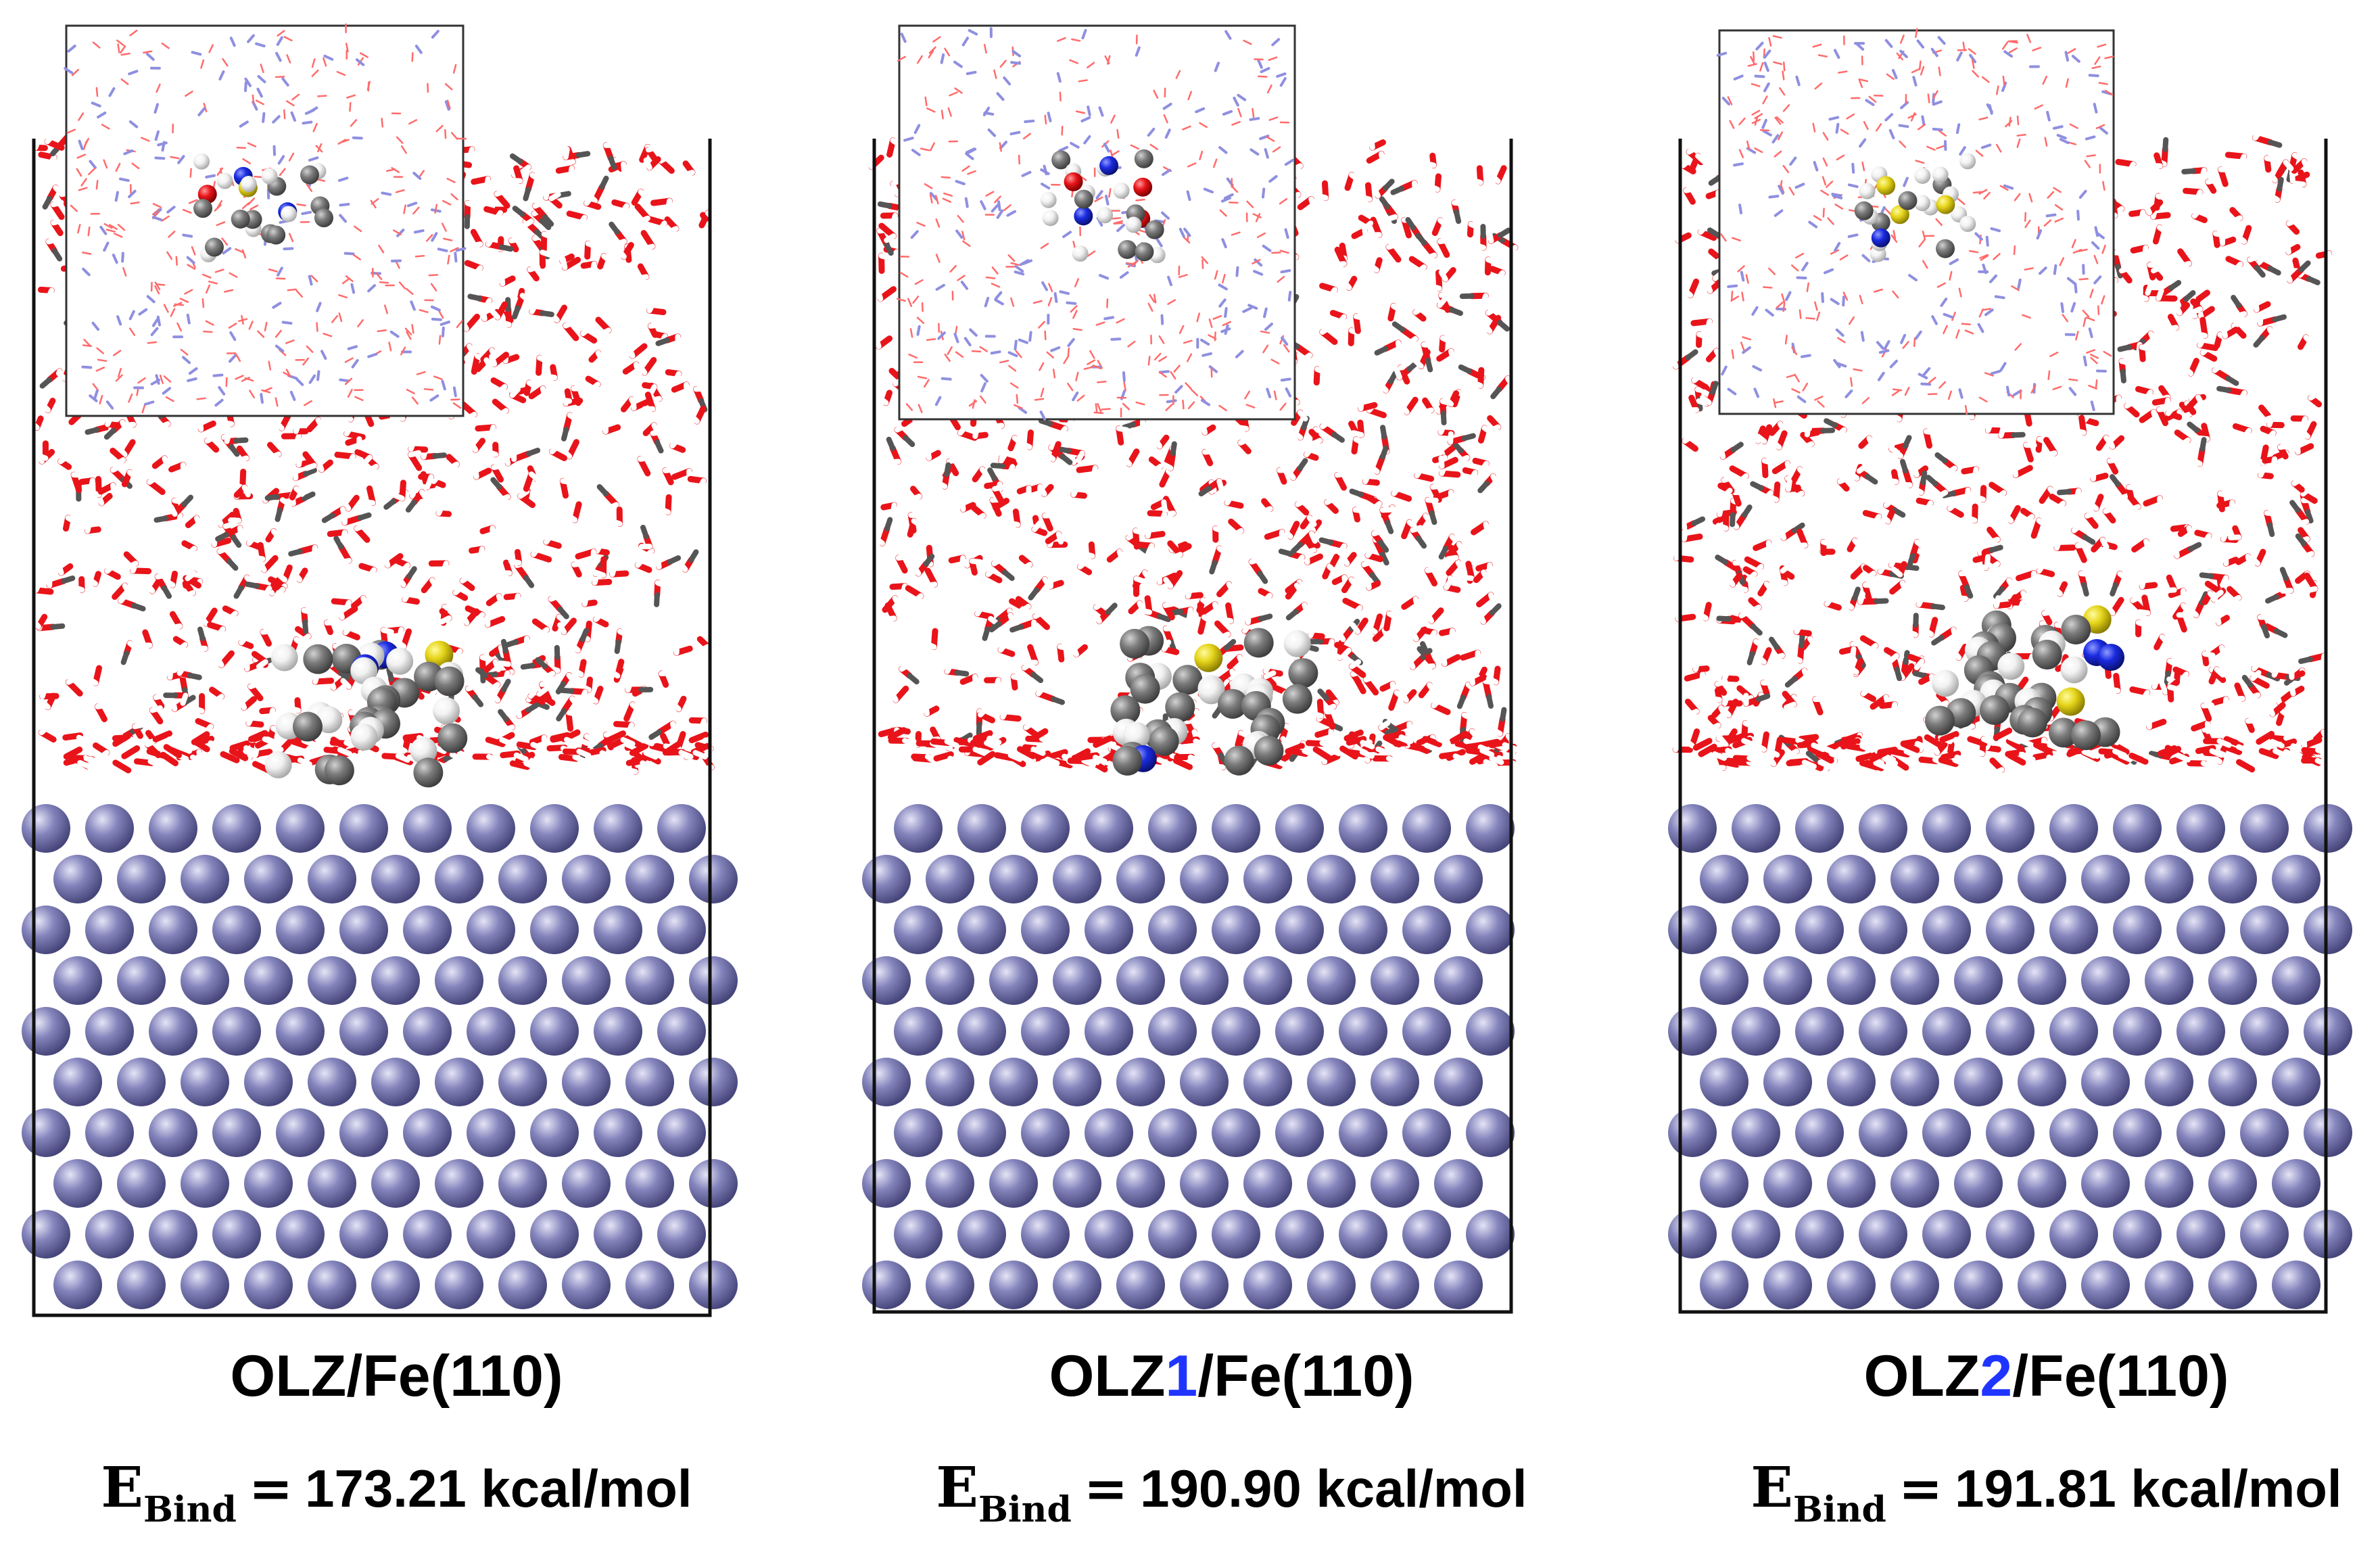 This screenshot has height=1552, width=2380. Describe the element at coordinates (190, 1509) in the screenshot. I see `energy-subscript: Bind` at that location.